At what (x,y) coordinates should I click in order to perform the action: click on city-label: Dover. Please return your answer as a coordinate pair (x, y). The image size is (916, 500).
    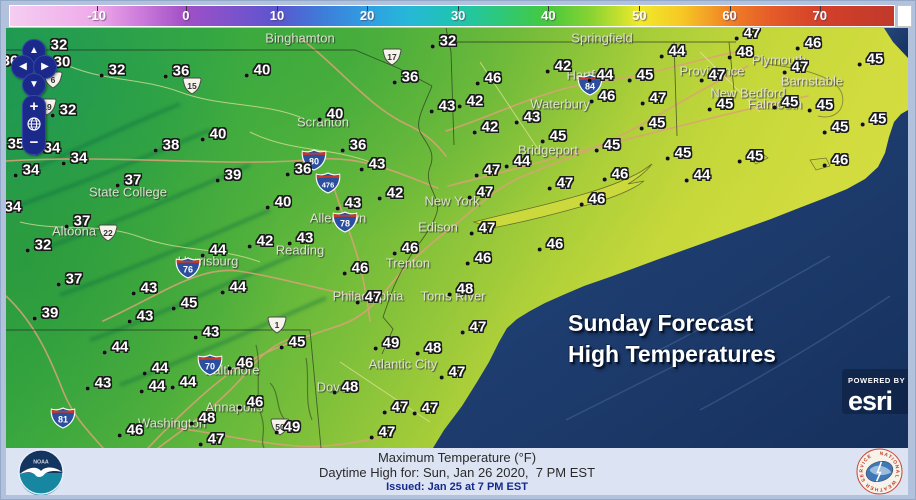
    Looking at the image, I should click on (334, 387).